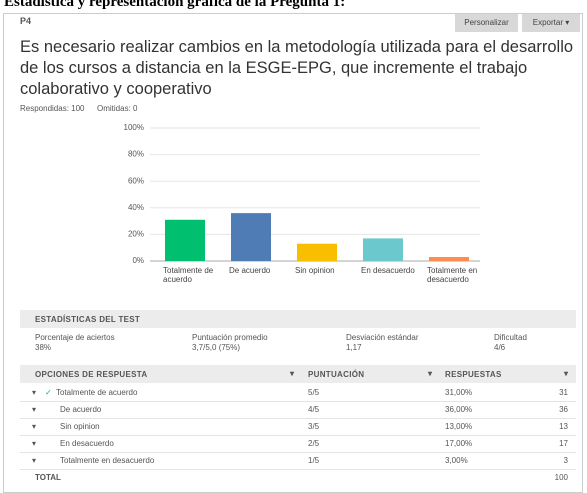  Describe the element at coordinates (563, 392) in the screenshot. I see `count: 31` at that location.